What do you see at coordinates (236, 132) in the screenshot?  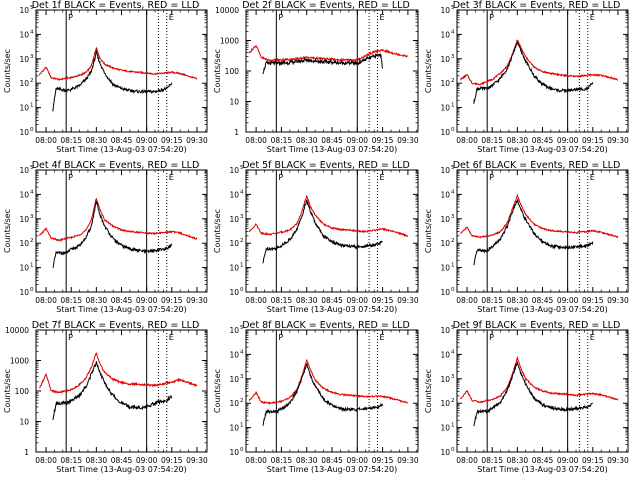 I see `y-tick-label: 1` at bounding box center [236, 132].